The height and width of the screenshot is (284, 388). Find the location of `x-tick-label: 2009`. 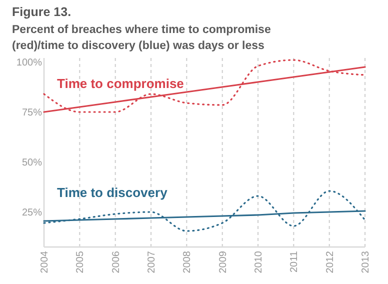

x-tick-label: 2009 is located at coordinates (223, 262).